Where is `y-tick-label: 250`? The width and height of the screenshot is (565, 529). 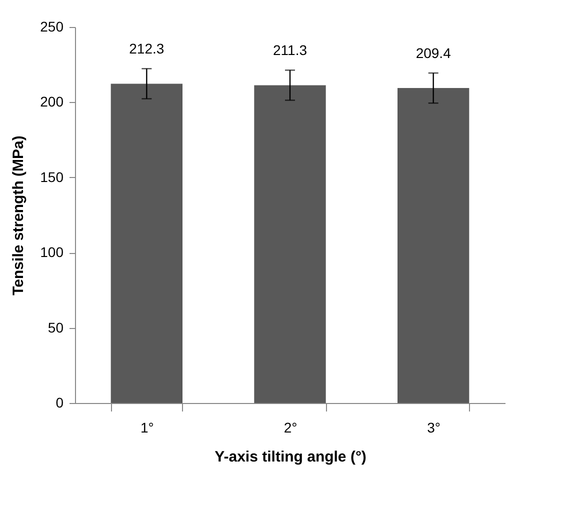 y-tick-label: 250 is located at coordinates (52, 26).